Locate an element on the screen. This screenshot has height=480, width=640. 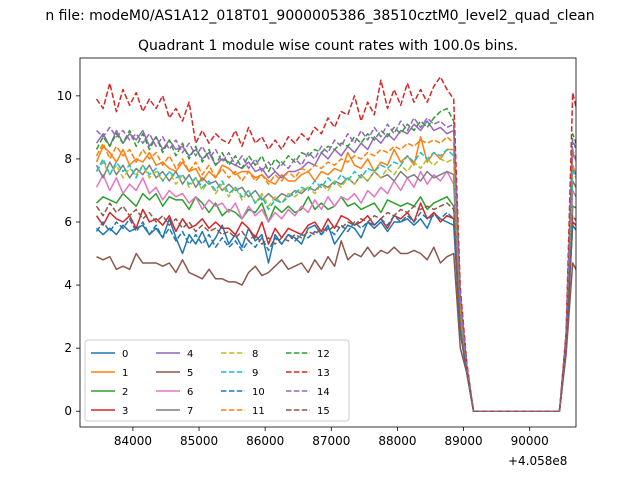
x-tick-label: 90000 is located at coordinates (530, 441).